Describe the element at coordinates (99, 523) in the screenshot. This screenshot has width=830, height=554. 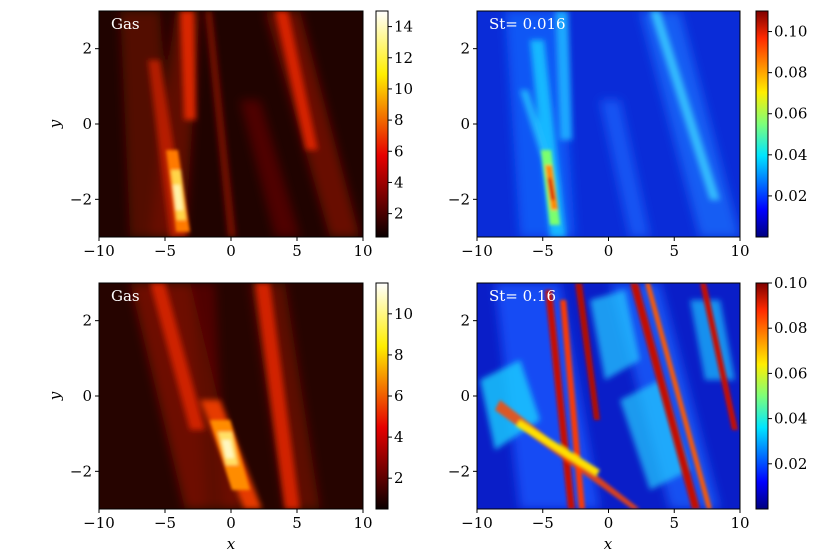
I see `x-tick-label-gas-bottom-0: −10` at that location.